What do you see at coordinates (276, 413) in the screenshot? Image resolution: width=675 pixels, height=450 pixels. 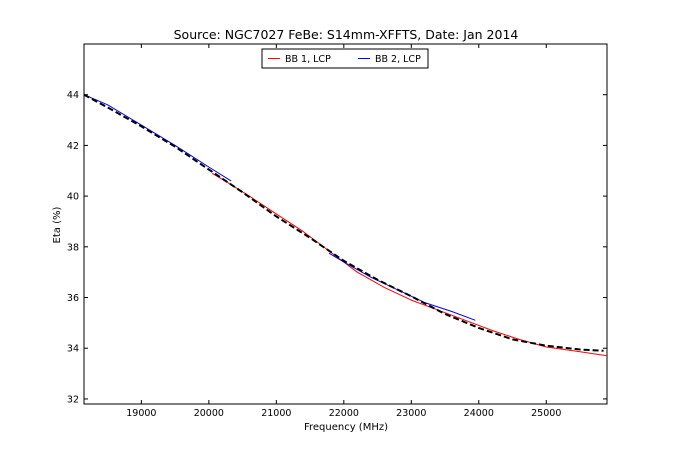 I see `x-tick-label: 21000` at bounding box center [276, 413].